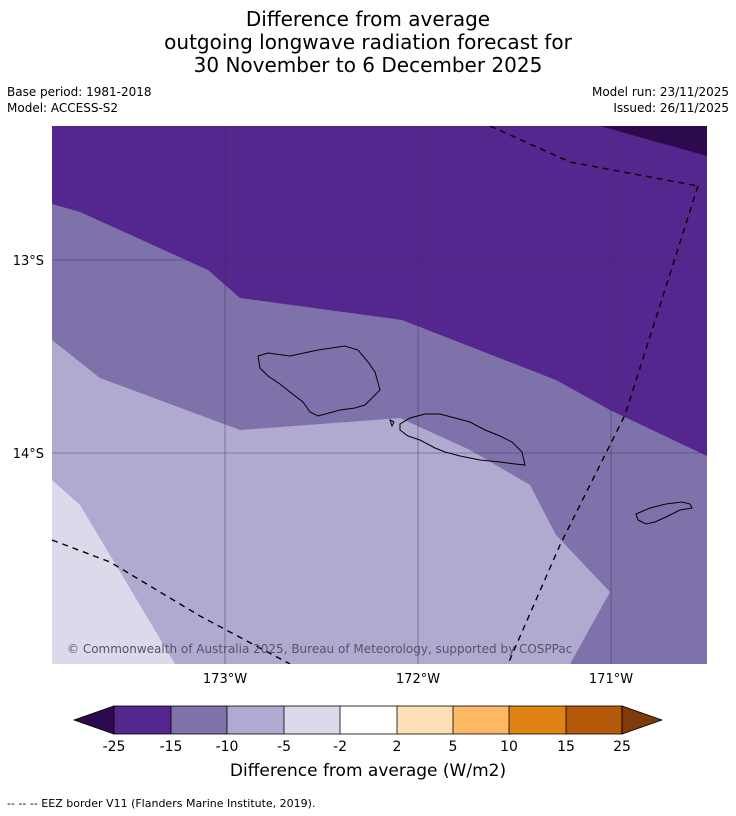 The height and width of the screenshot is (816, 736). I want to click on base-period: Base period: 1981-2018, so click(79, 92).